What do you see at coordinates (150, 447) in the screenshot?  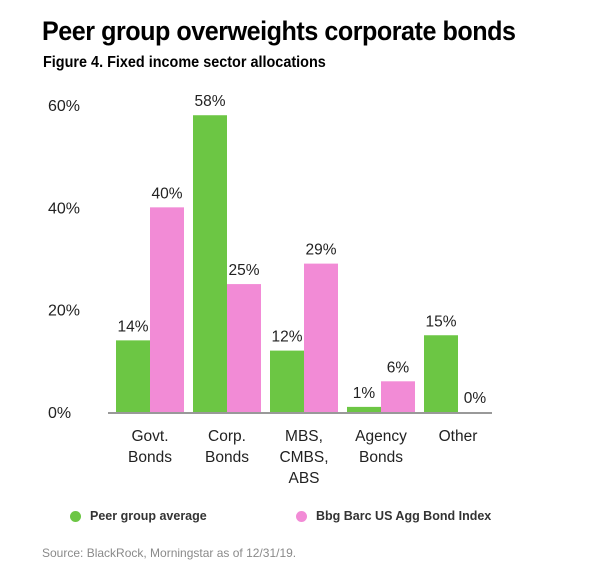 I see `x-category-label: Govt. Bonds` at bounding box center [150, 447].